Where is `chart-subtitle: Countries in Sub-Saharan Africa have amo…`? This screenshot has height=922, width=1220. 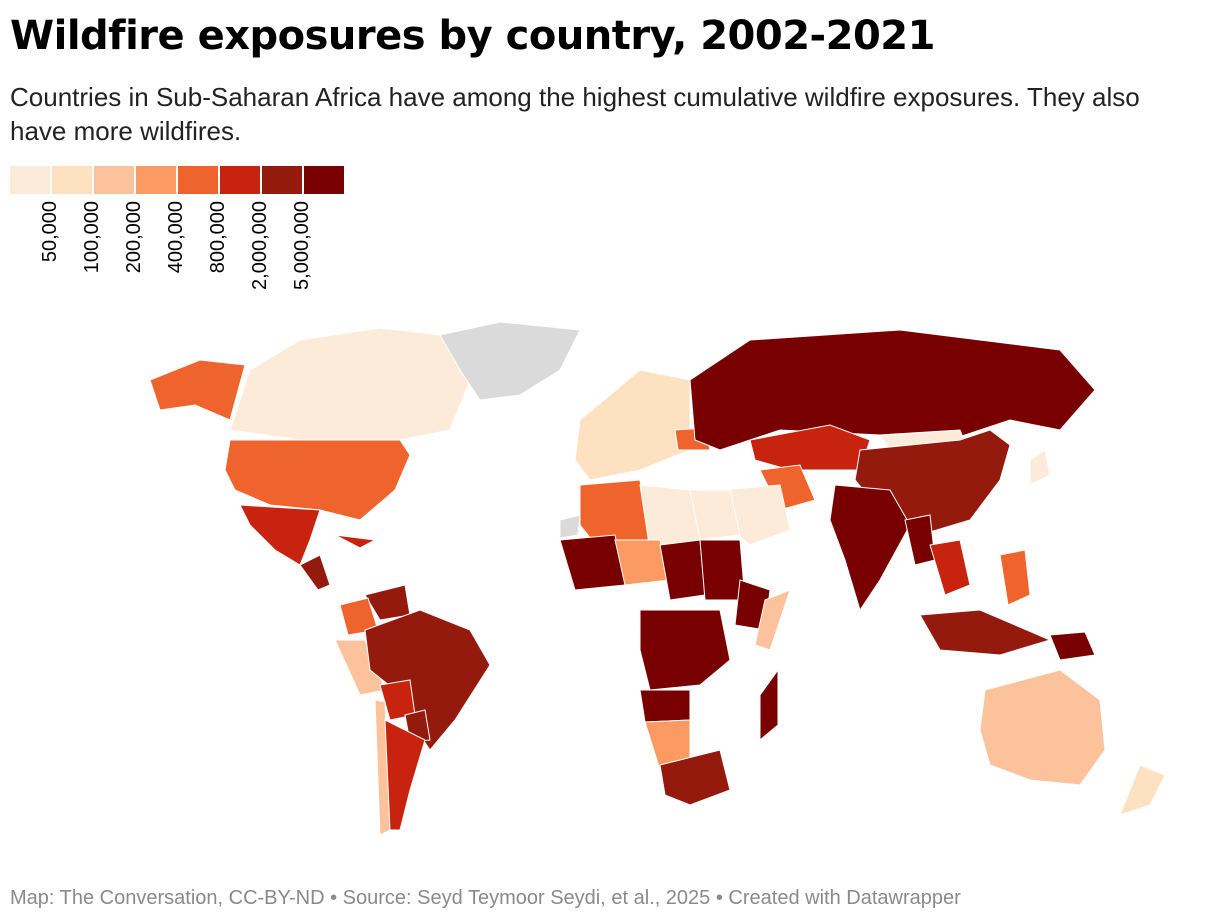 chart-subtitle: Countries in Sub-Saharan Africa have amo… is located at coordinates (575, 114).